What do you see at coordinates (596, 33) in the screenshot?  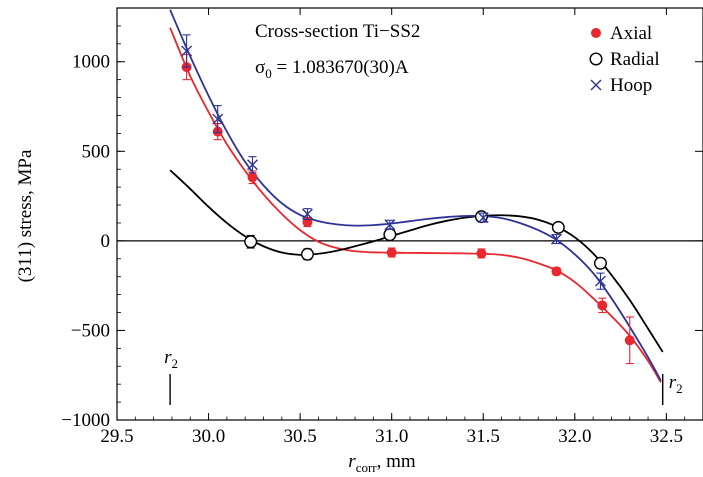 I see `legend-marker-axial` at bounding box center [596, 33].